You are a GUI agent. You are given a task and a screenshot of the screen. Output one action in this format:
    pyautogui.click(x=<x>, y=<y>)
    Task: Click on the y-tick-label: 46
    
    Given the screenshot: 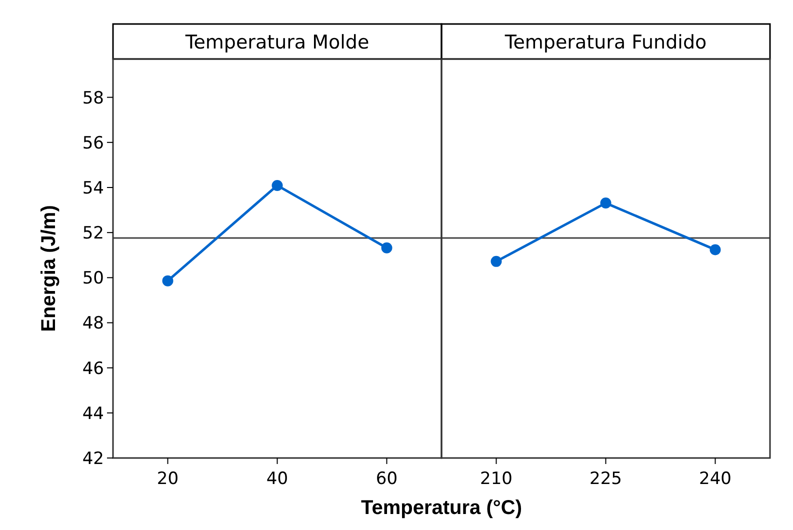 What is the action you would take?
    pyautogui.click(x=93, y=368)
    